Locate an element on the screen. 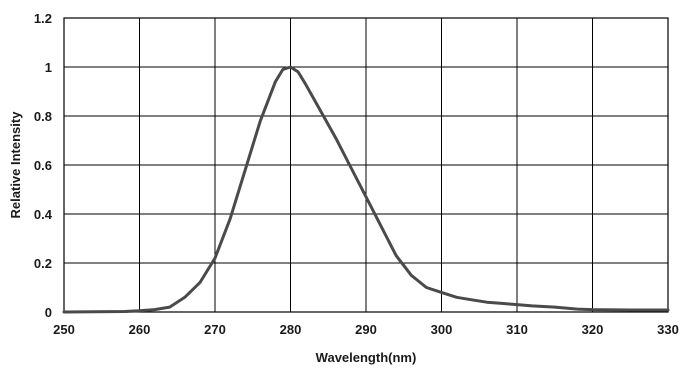  y-axis-label: Relative Intensity is located at coordinates (15, 165).